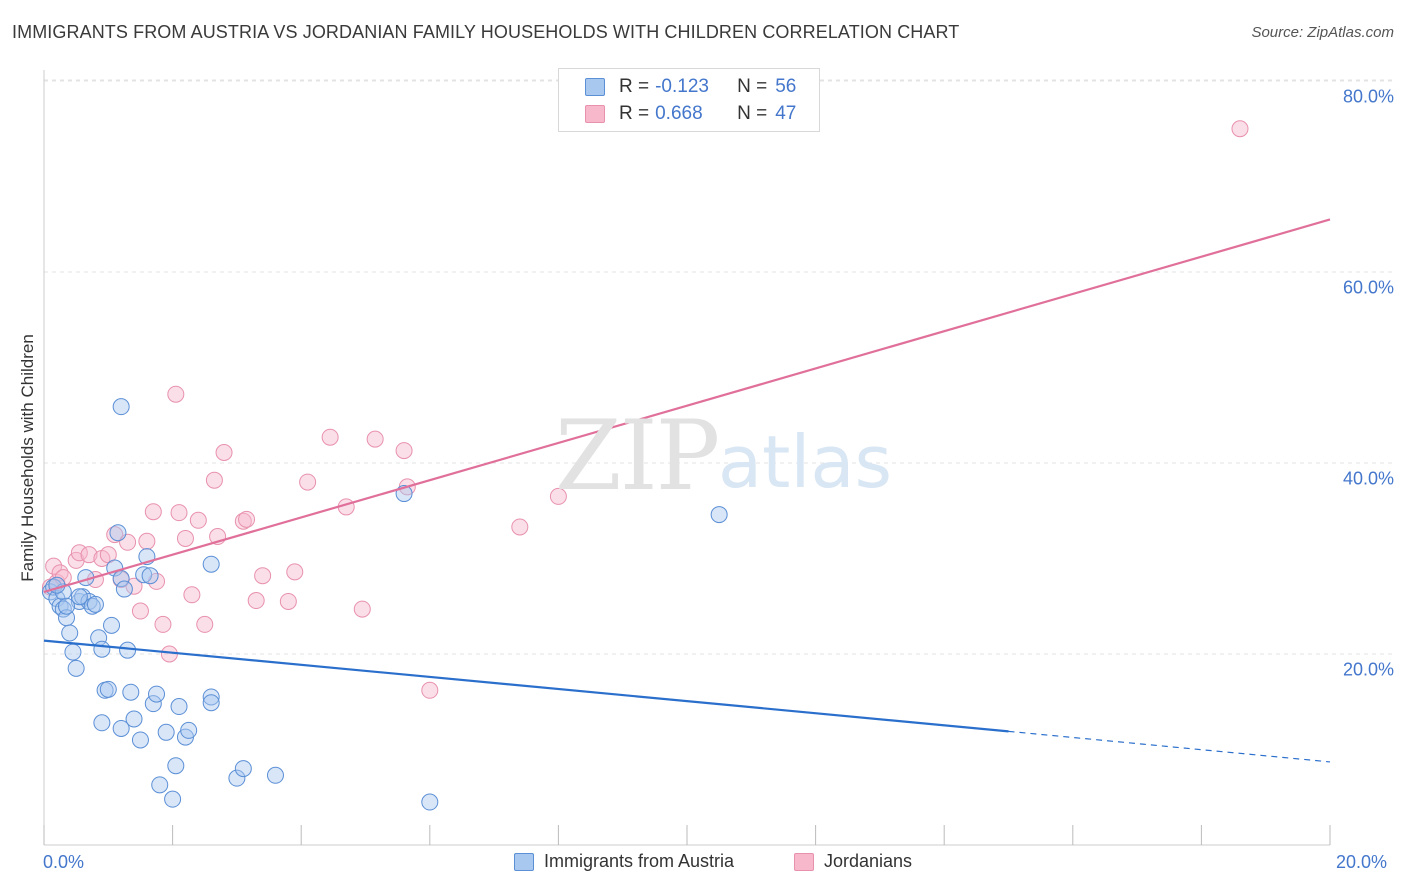 The height and width of the screenshot is (892, 1406). What do you see at coordinates (1368, 287) in the screenshot?
I see `y-tick-label: 60.0%` at bounding box center [1368, 287].